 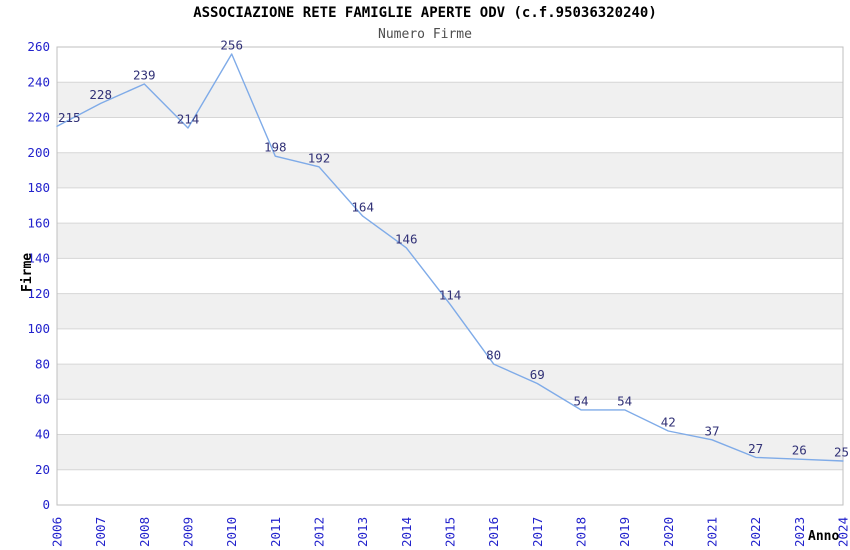 I want to click on x-tick-label: 2023, so click(x=799, y=532).